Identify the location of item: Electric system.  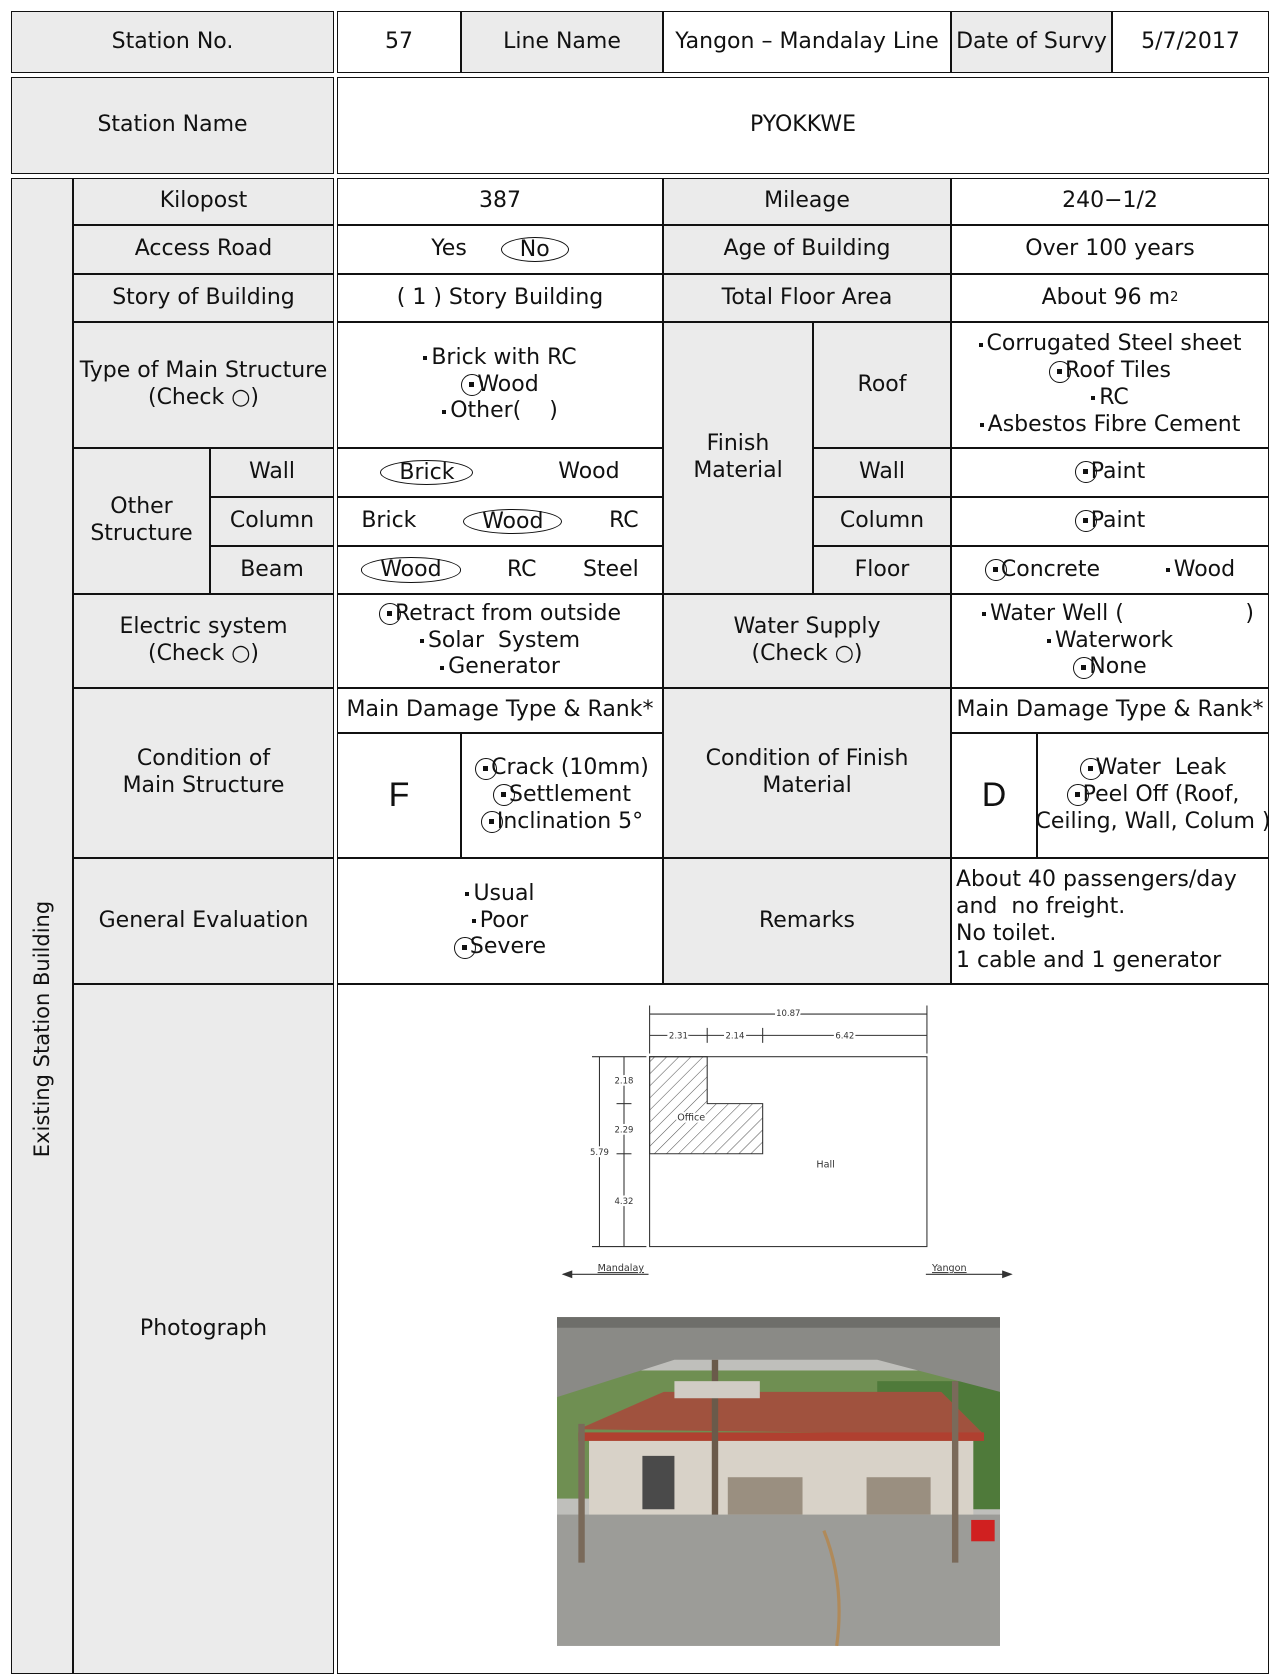
(203, 627).